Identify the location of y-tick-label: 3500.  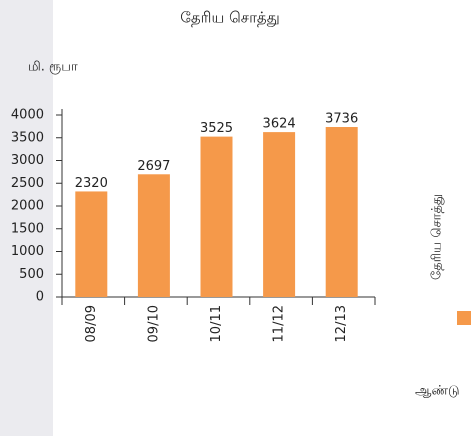
(27, 137).